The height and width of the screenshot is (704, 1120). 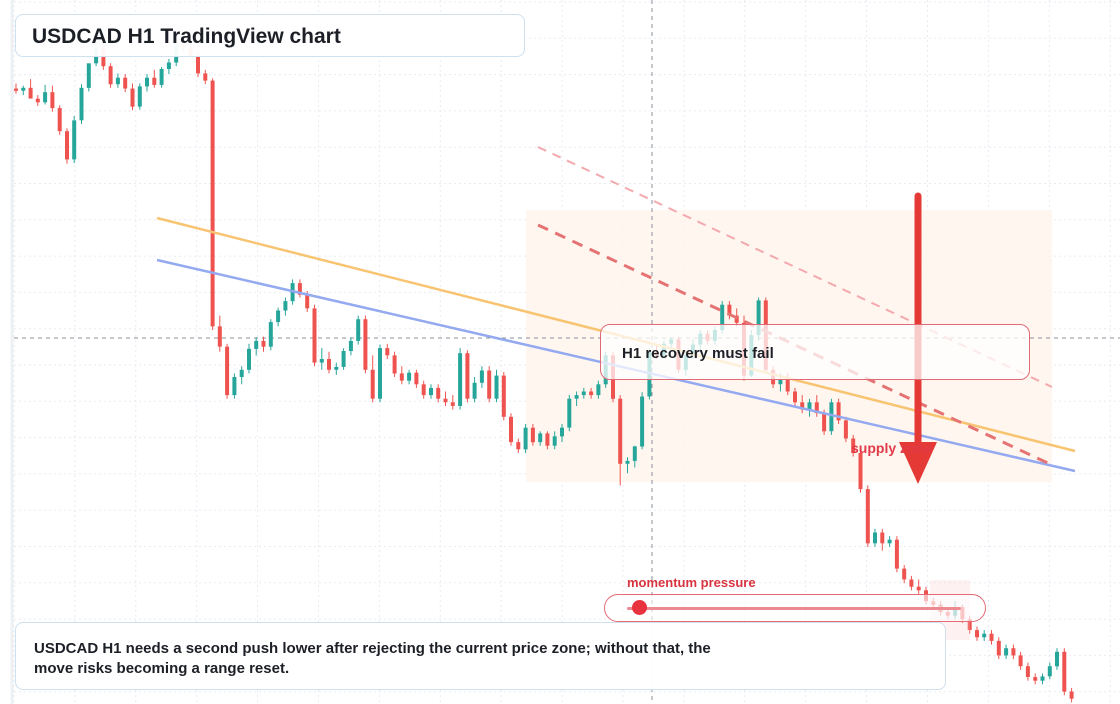 What do you see at coordinates (795, 608) in the screenshot?
I see `momentum-slider` at bounding box center [795, 608].